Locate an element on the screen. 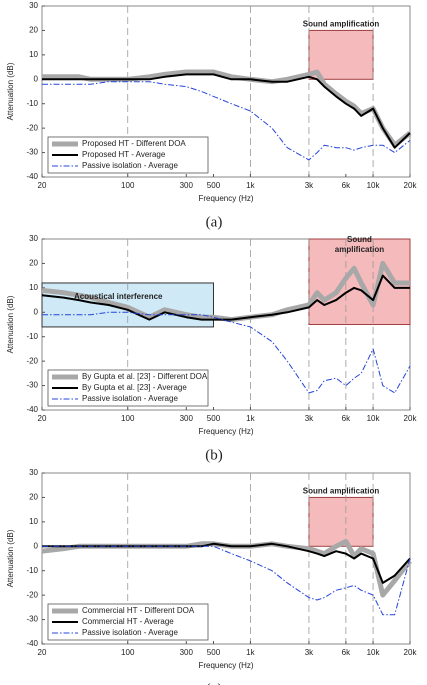 The width and height of the screenshot is (427, 685). legend-label: Proposed HT - Average is located at coordinates (124, 154).